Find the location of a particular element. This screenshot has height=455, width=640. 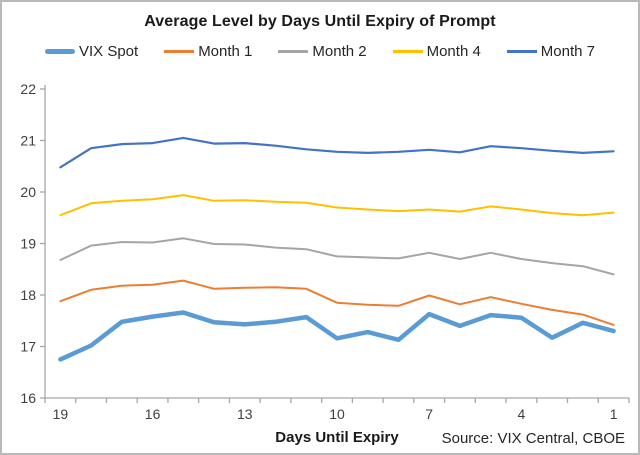

legend-item-month-2: Month 2 is located at coordinates (322, 51).